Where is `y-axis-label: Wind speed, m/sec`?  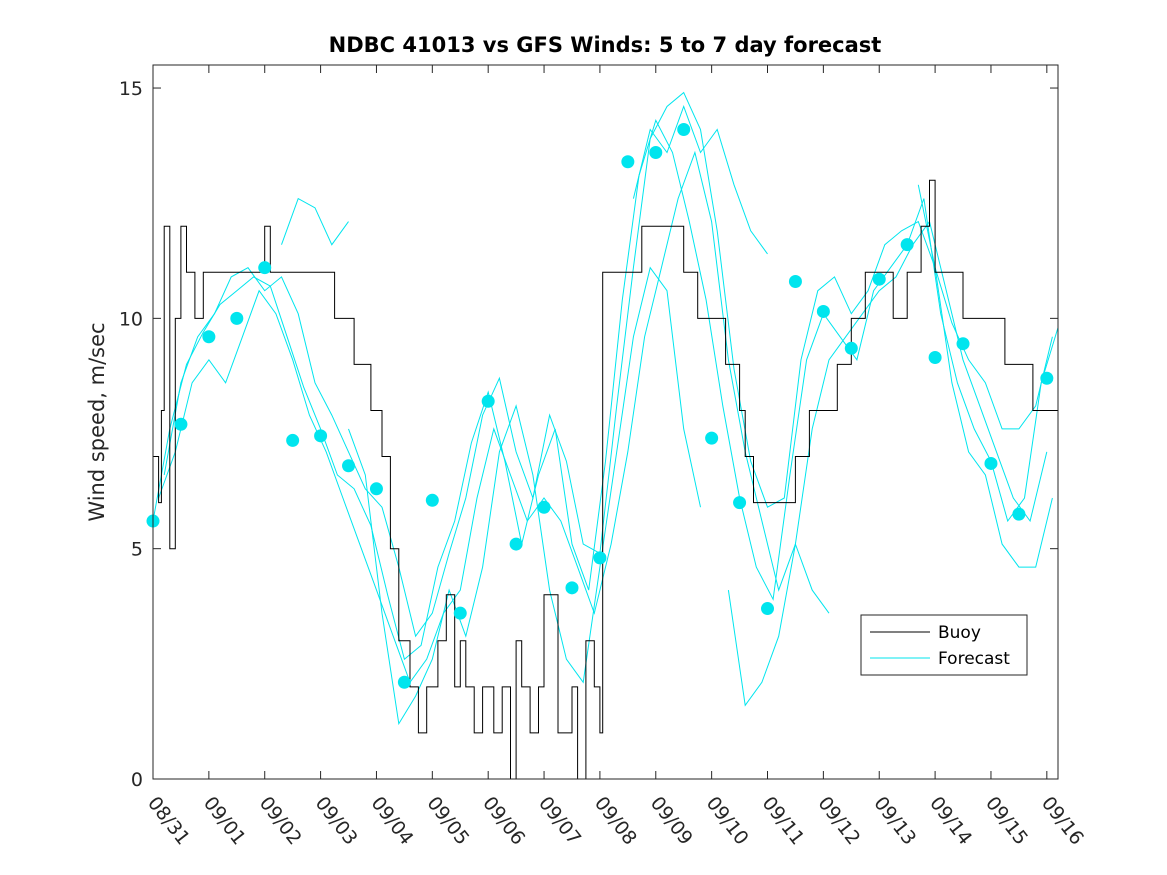 y-axis-label: Wind speed, m/sec is located at coordinates (97, 421).